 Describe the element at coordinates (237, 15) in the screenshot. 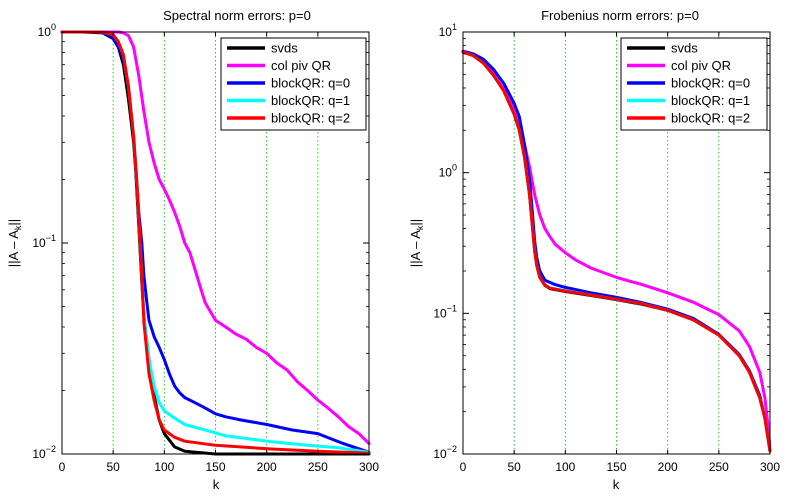

I see `chart-title: Spectral norm errors: p=0` at that location.